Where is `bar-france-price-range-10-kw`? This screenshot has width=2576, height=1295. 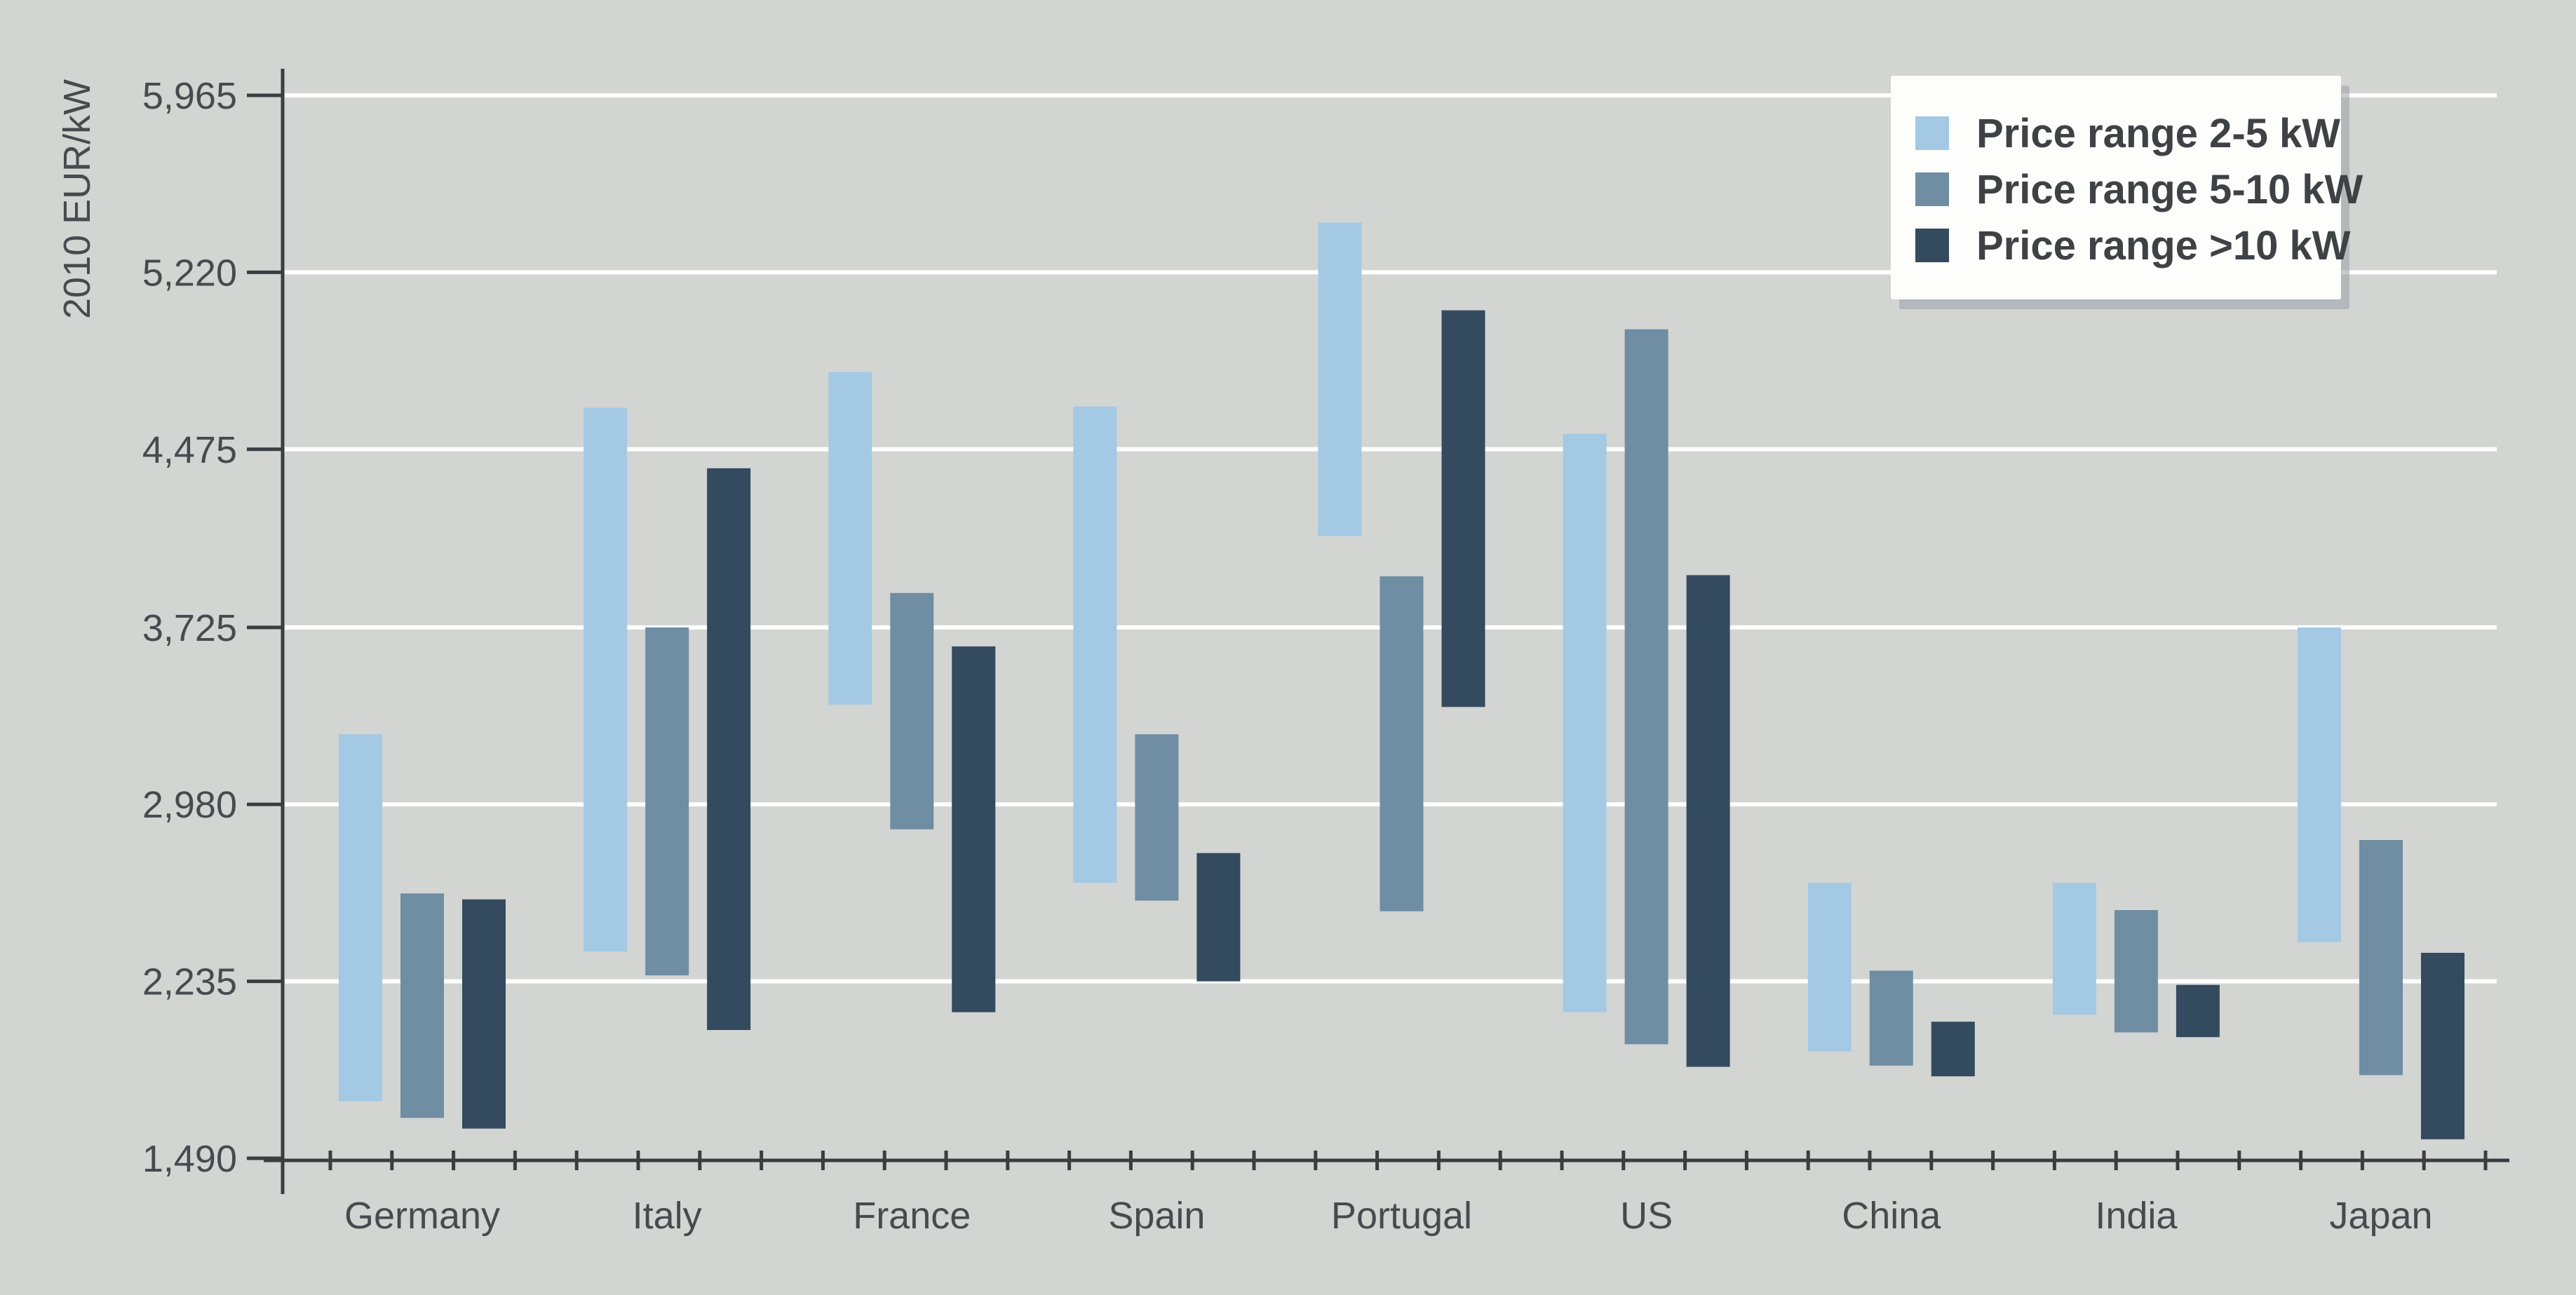
bar-france-price-range-10-kw is located at coordinates (974, 829).